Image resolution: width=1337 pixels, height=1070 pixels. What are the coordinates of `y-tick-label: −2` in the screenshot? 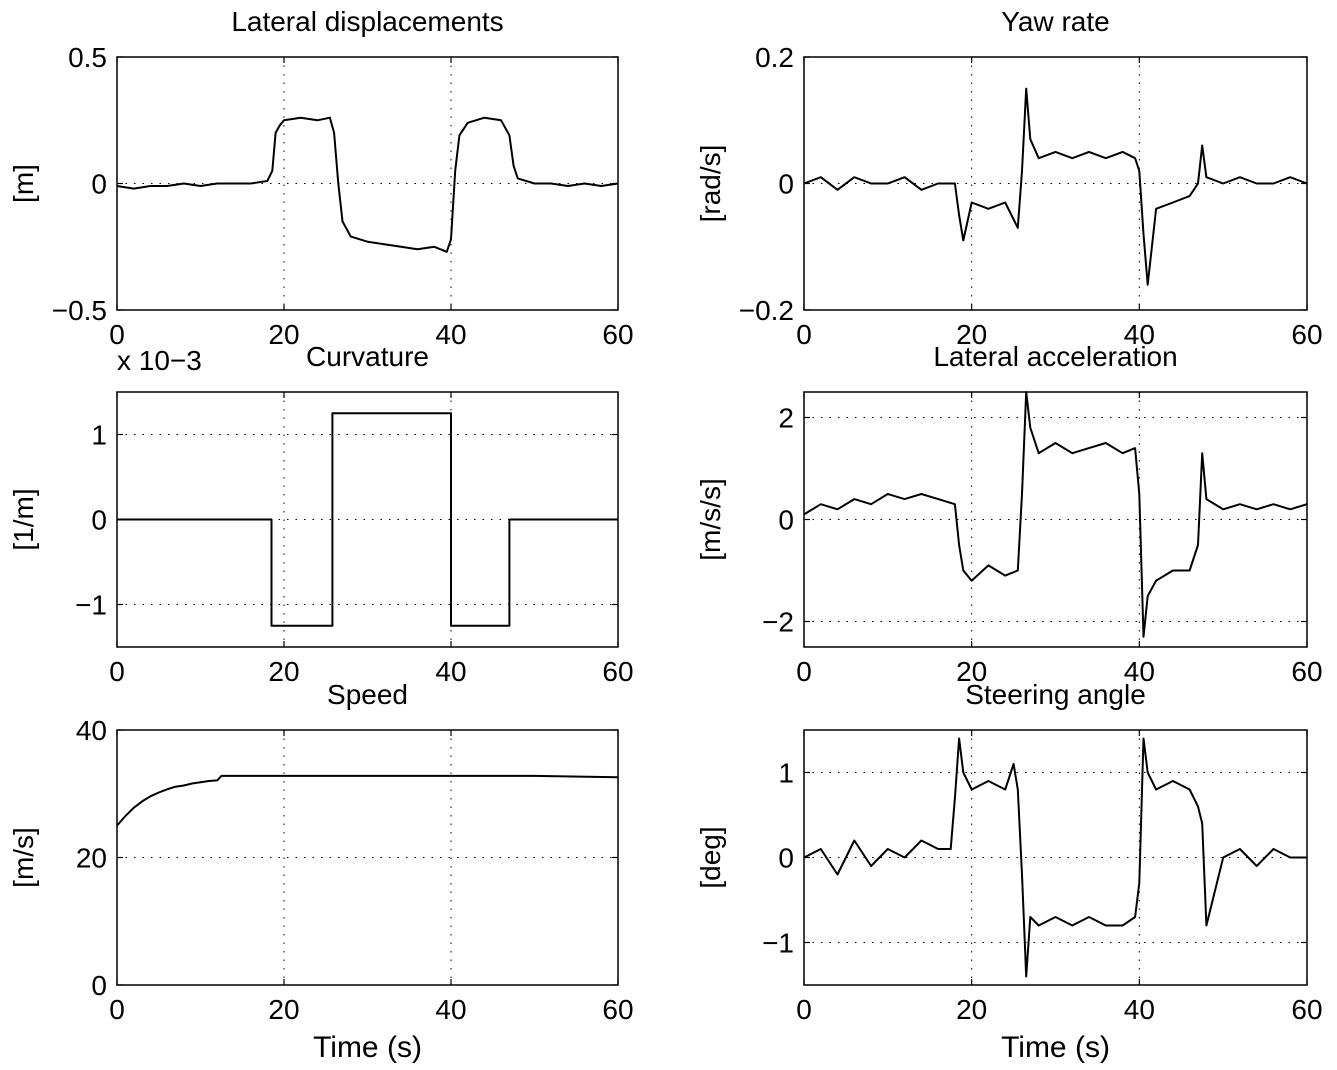 It's located at (778, 622).